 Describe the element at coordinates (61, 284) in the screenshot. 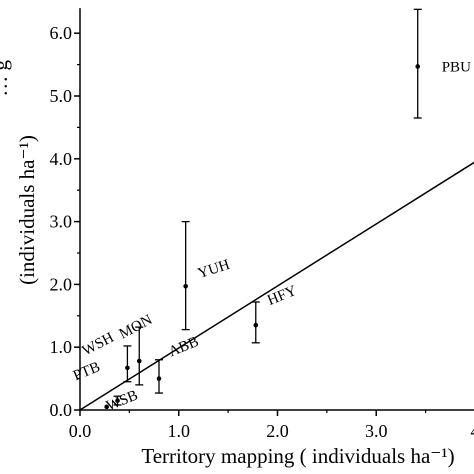

I see `y-tick-label: 2.0` at that location.